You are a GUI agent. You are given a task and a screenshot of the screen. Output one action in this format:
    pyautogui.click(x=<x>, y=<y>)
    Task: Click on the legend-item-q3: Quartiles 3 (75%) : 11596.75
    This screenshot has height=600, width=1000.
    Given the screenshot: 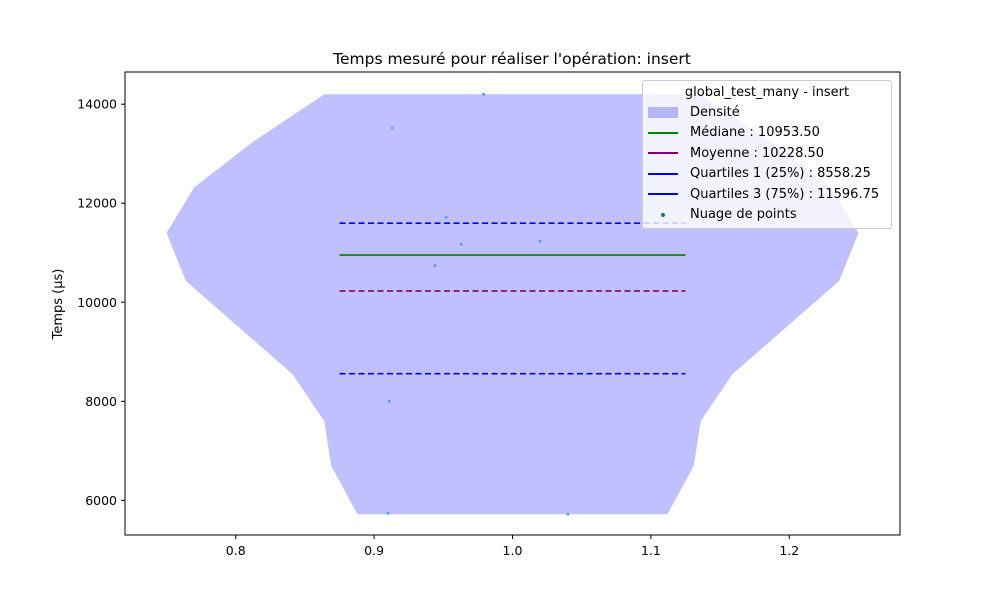 What is the action you would take?
    pyautogui.click(x=767, y=194)
    